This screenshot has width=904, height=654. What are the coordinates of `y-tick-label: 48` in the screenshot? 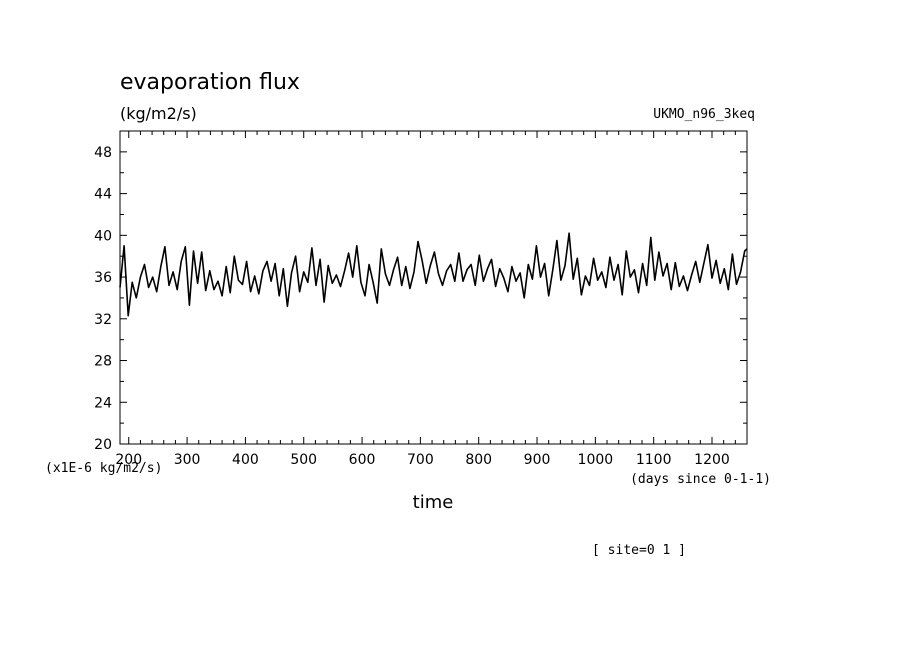 It's located at (103, 153).